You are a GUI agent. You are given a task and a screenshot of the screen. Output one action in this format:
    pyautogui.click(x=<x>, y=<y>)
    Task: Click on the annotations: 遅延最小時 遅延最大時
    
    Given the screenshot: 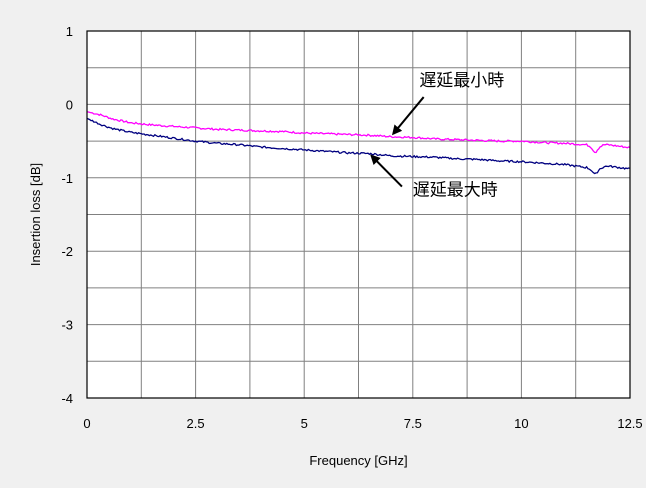 What is the action you would take?
    pyautogui.click(x=437, y=135)
    